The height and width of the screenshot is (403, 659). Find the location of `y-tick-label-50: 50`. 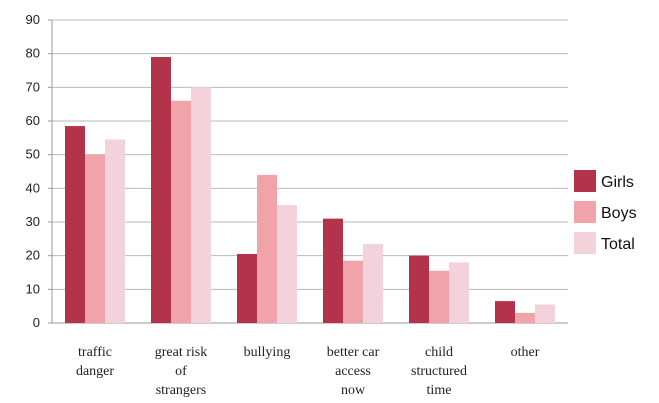

y-tick-label-50: 50 is located at coordinates (33, 154).